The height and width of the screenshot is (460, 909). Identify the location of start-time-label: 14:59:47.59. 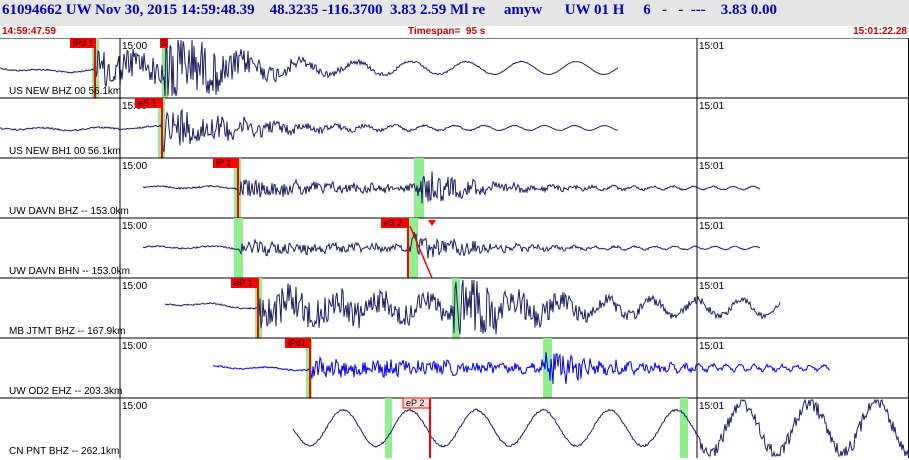
(29, 31).